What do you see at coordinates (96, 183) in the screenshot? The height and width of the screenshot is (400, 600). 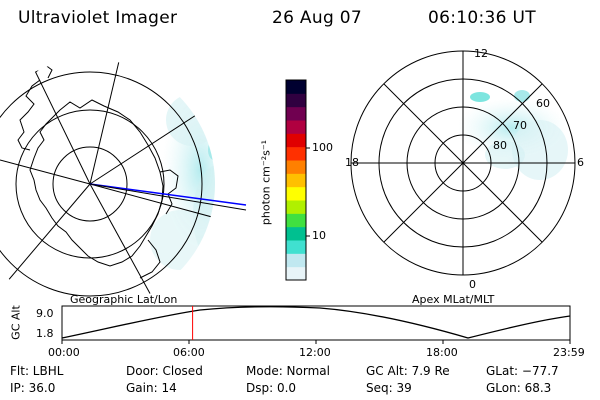 I see `coastline` at bounding box center [96, 183].